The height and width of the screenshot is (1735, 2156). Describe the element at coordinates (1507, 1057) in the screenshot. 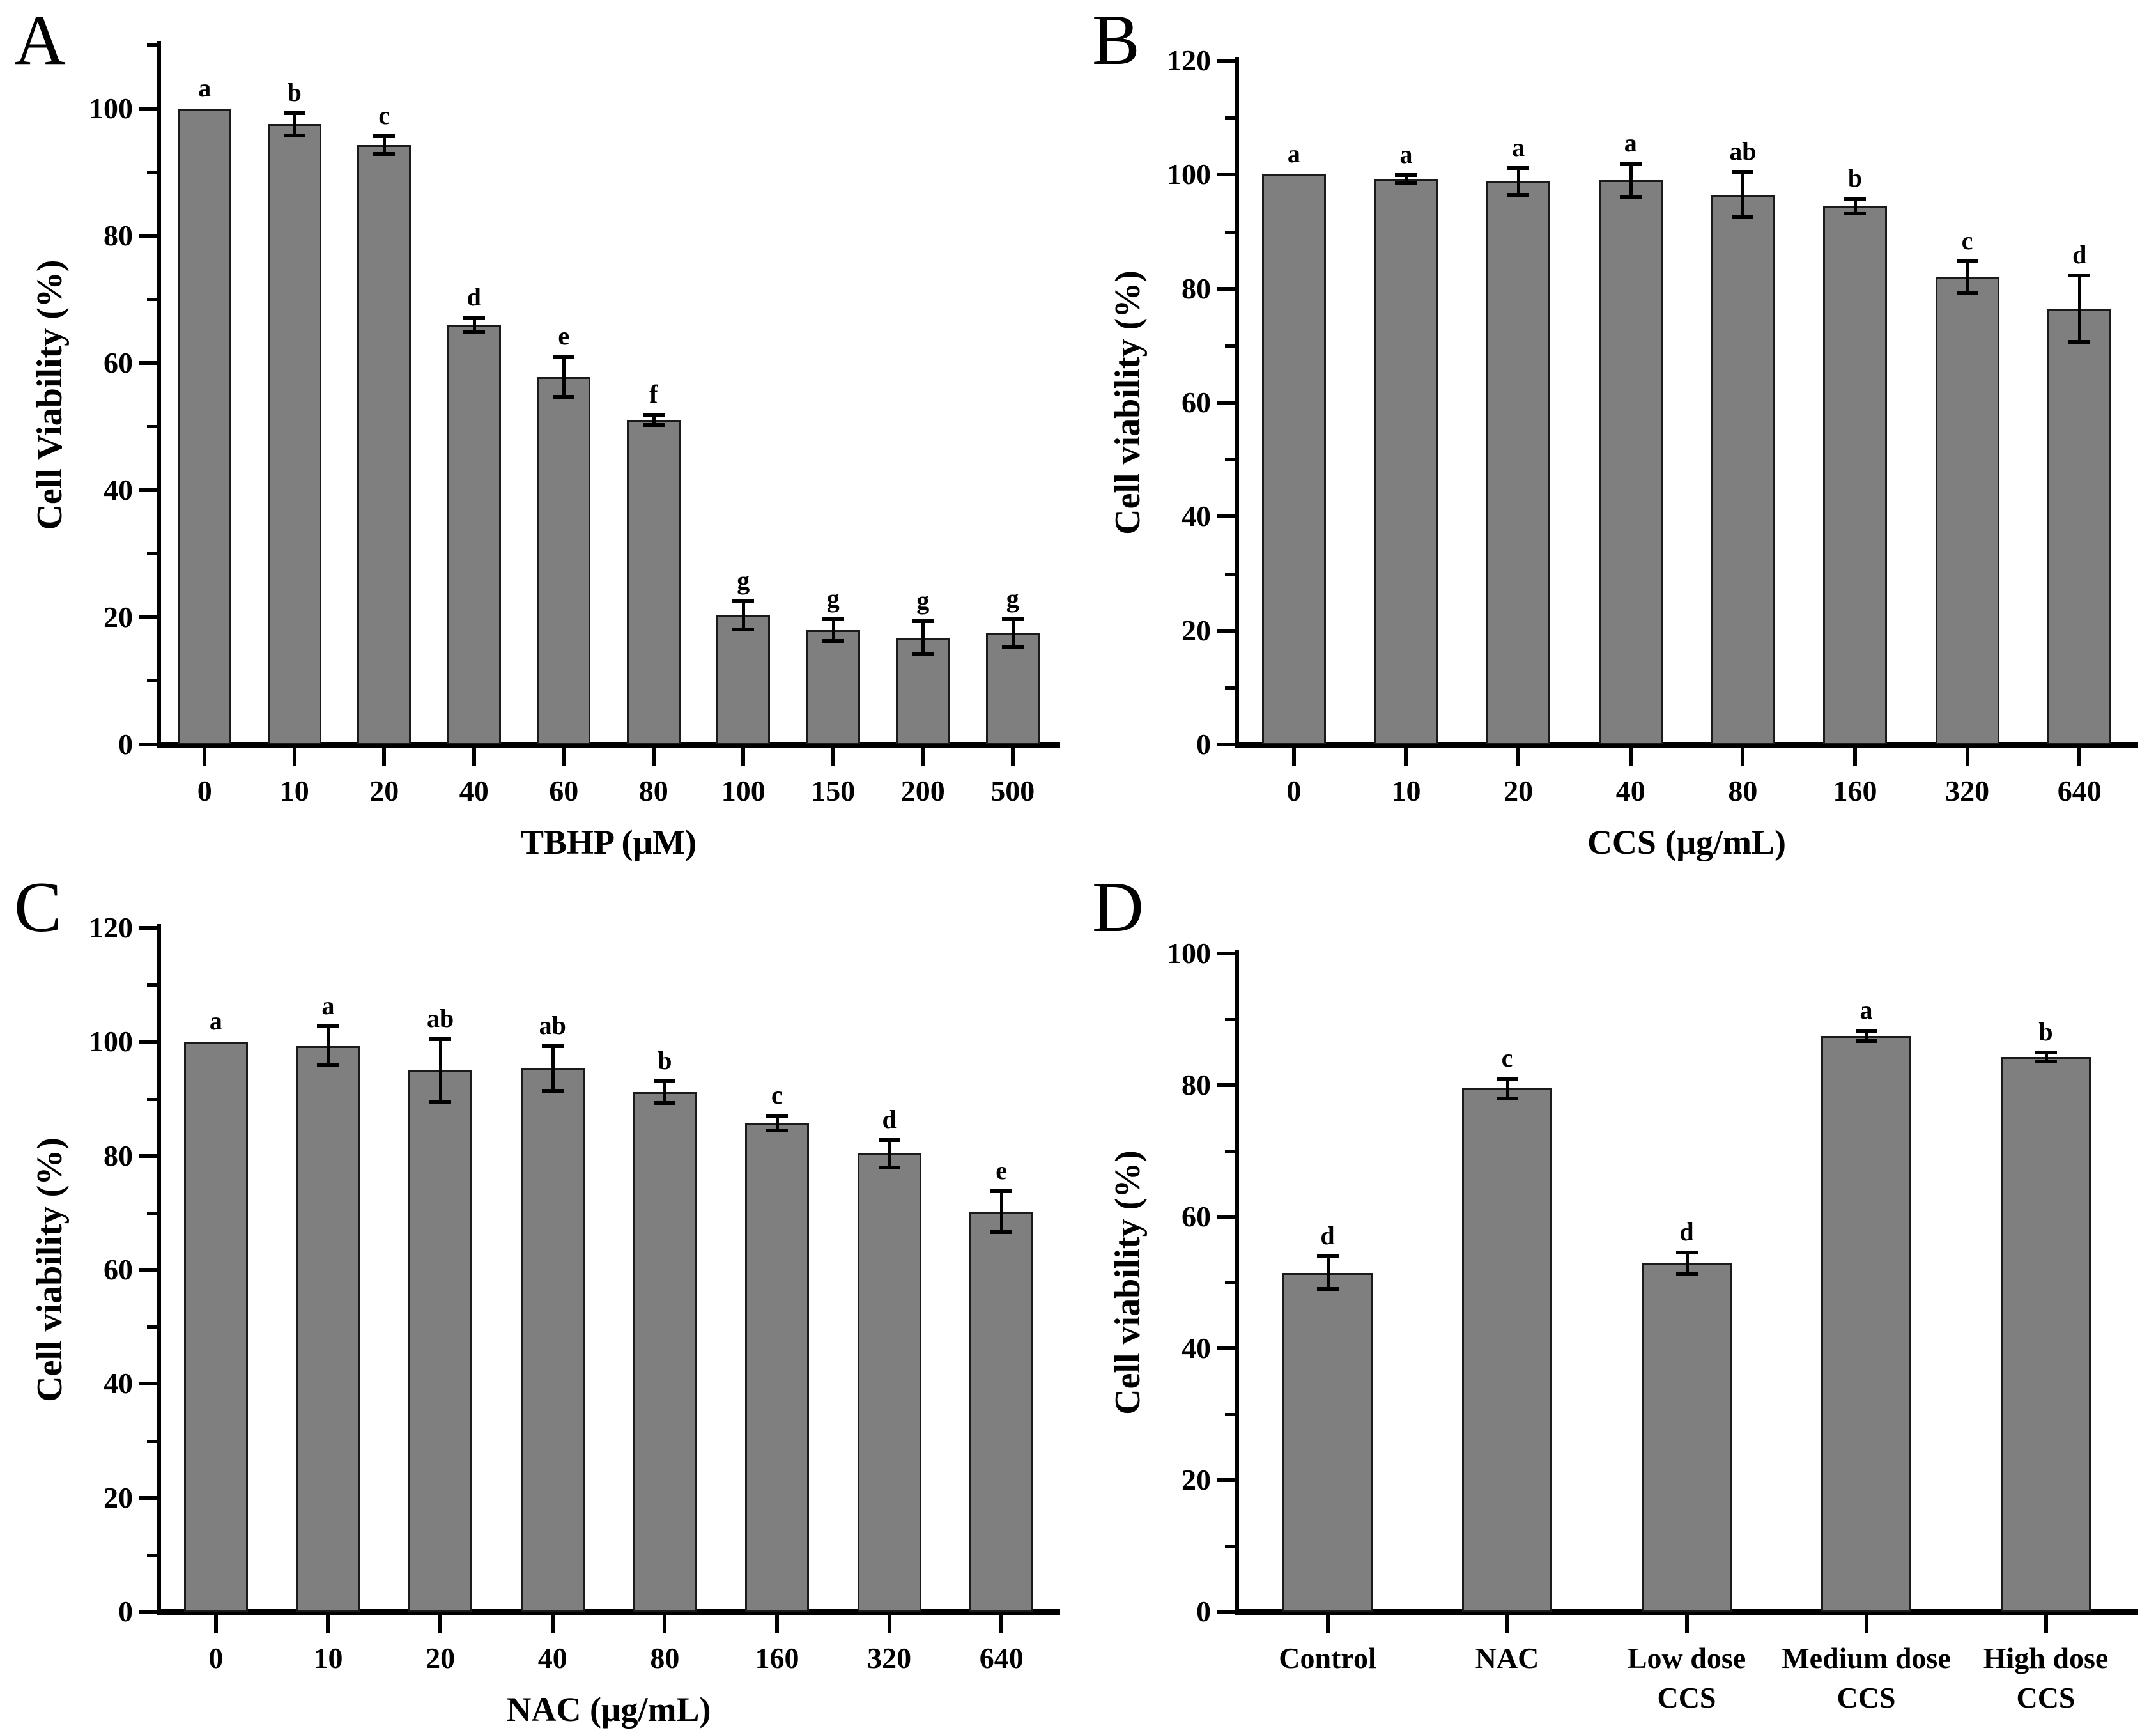

I see `significance-letter: c` at that location.